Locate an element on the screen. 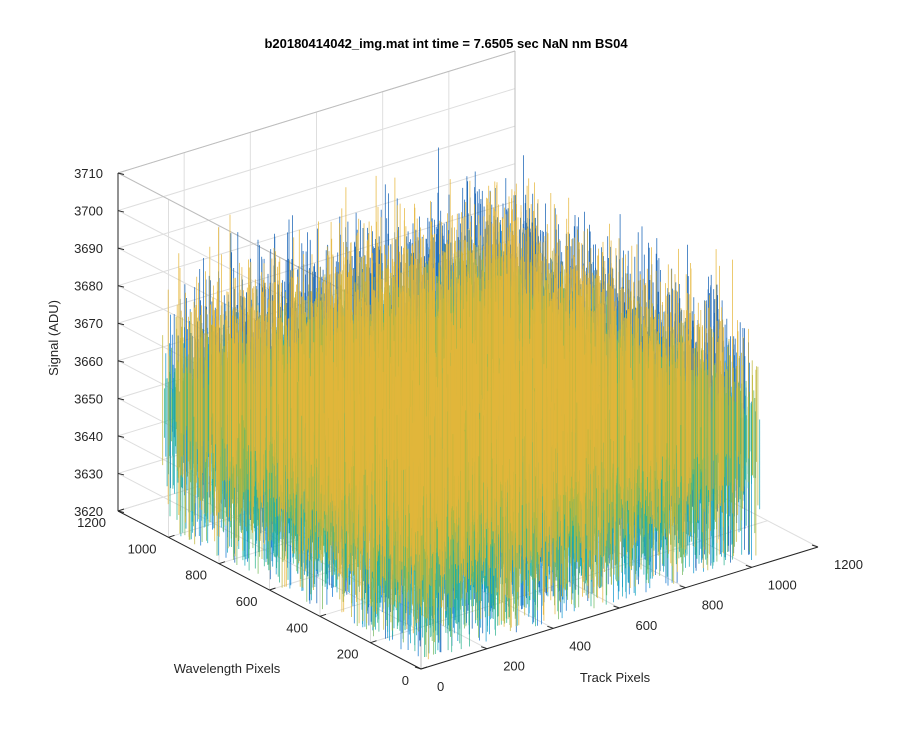 The width and height of the screenshot is (900, 750). z-tick-label: 3630 is located at coordinates (88, 473).